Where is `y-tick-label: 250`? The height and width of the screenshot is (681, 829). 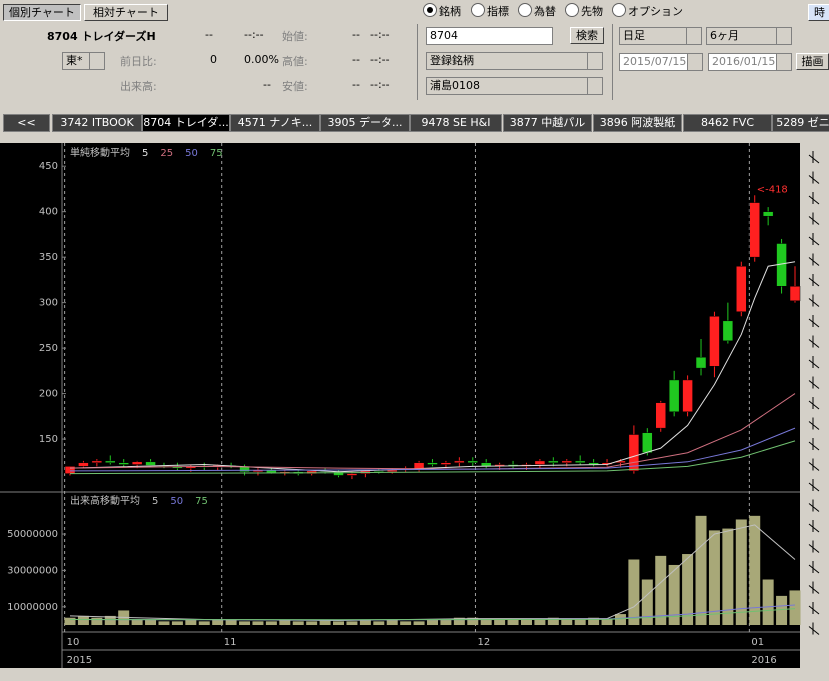
y-tick-label: 250 is located at coordinates (48, 348).